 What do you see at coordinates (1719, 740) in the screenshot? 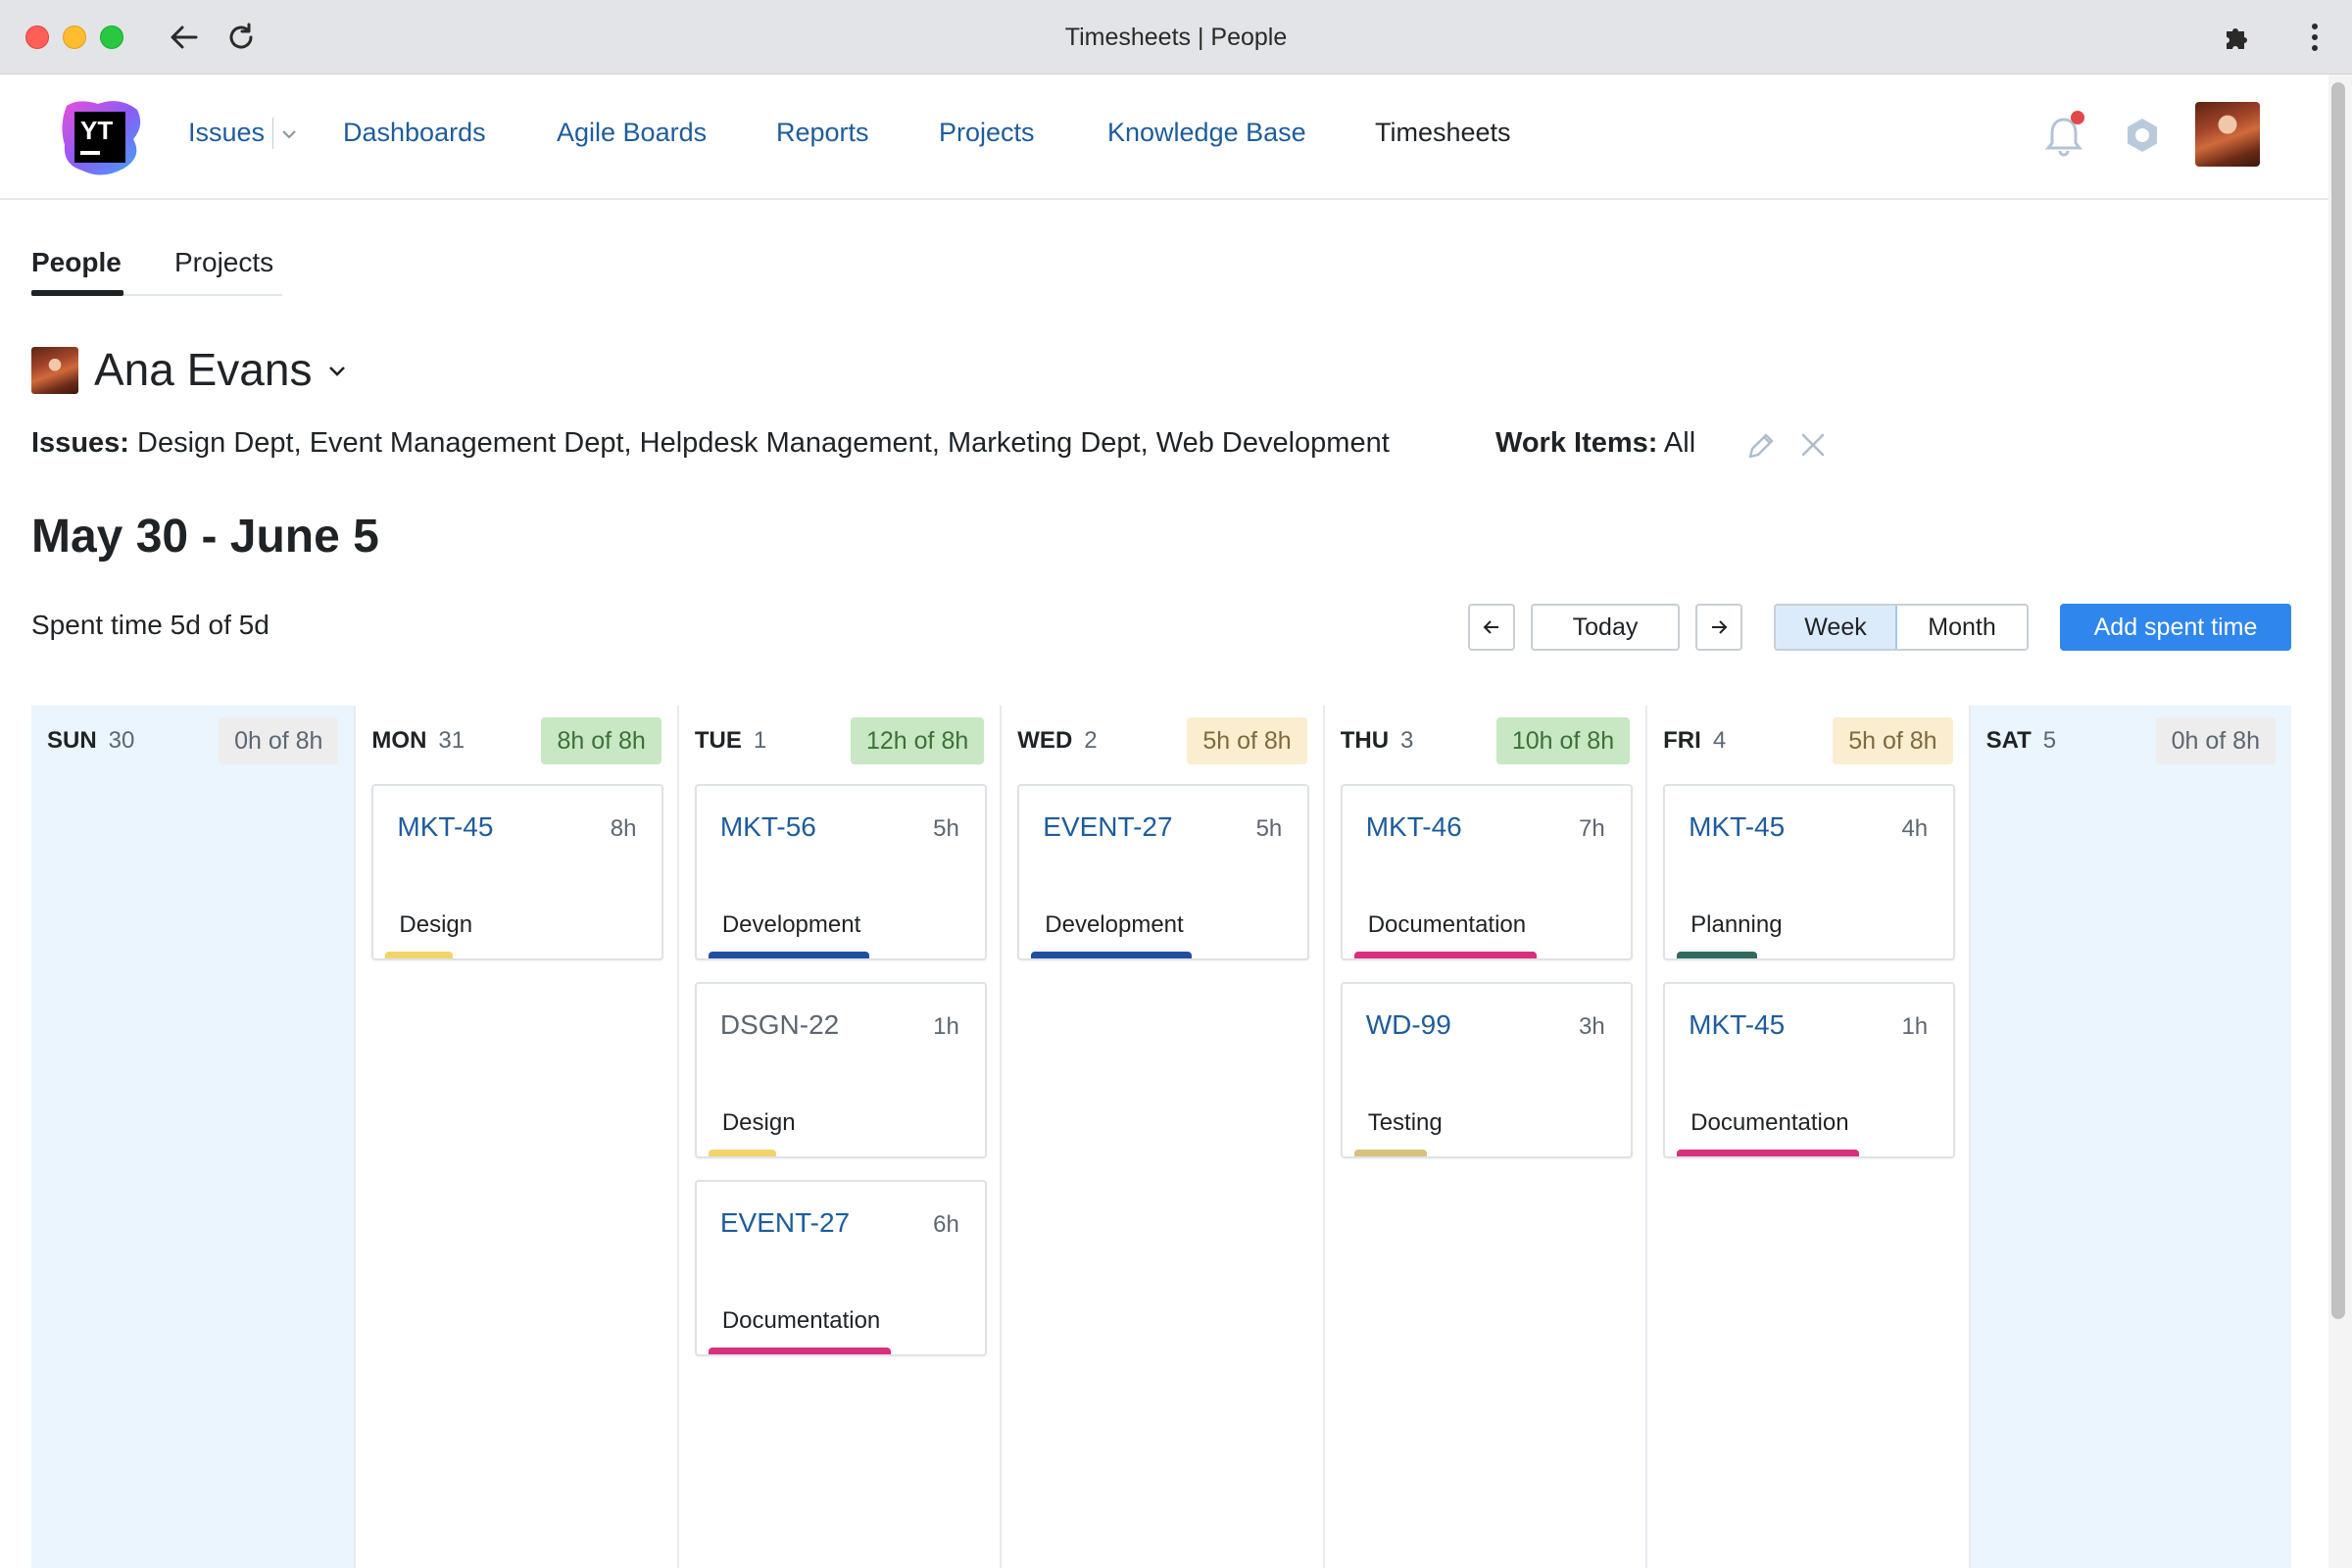
I see `day-number: 4` at bounding box center [1719, 740].